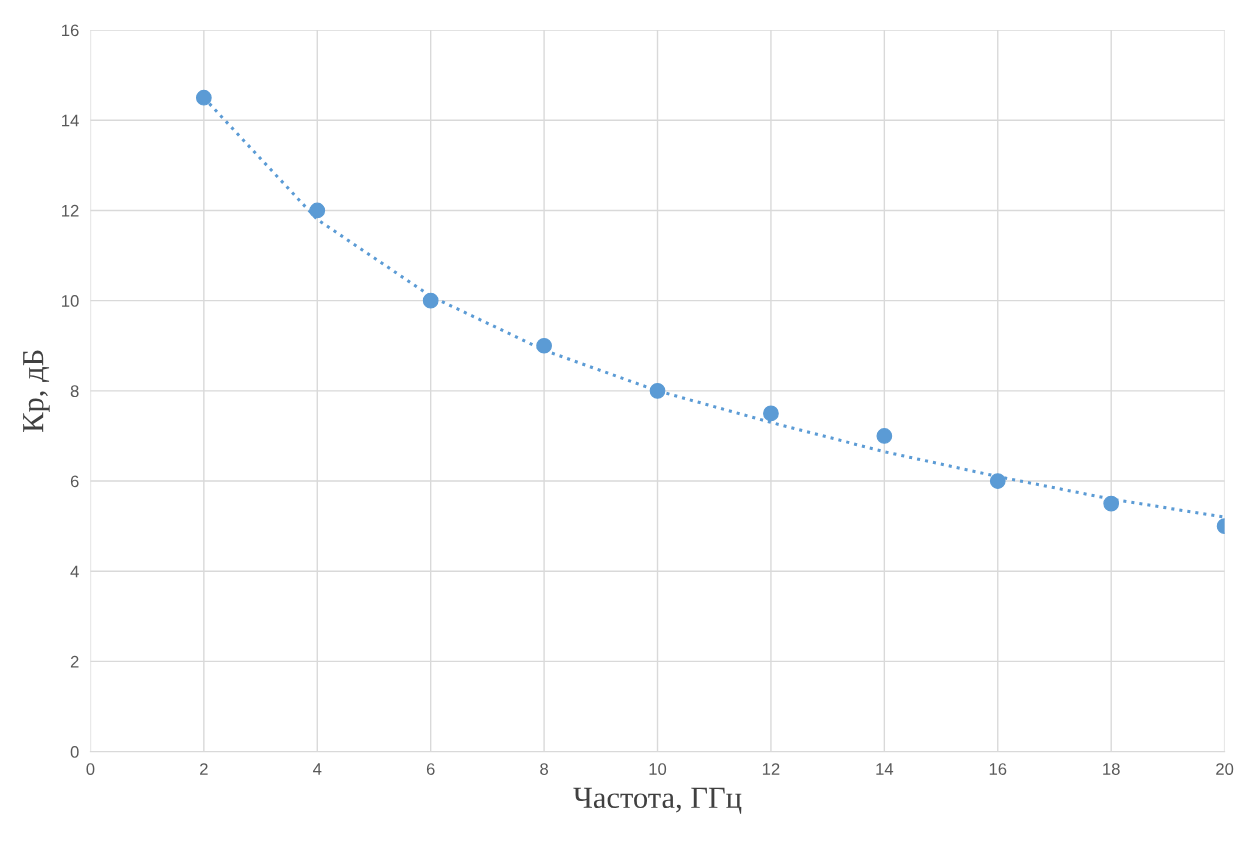  Describe the element at coordinates (658, 769) in the screenshot. I see `x-tick-label: 10` at that location.